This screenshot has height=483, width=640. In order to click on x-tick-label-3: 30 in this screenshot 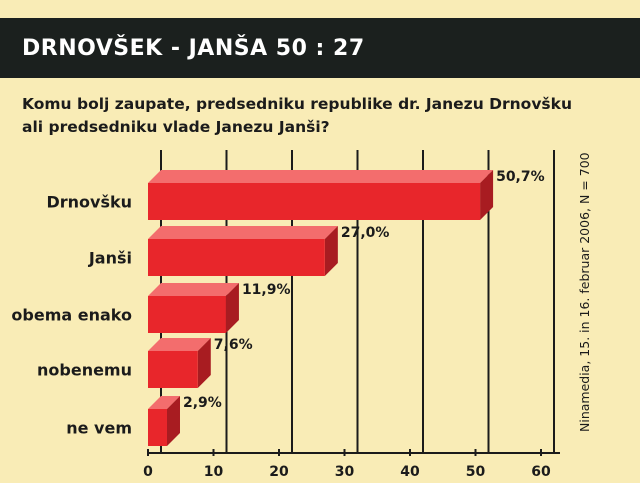, I will do `click(345, 472)`.